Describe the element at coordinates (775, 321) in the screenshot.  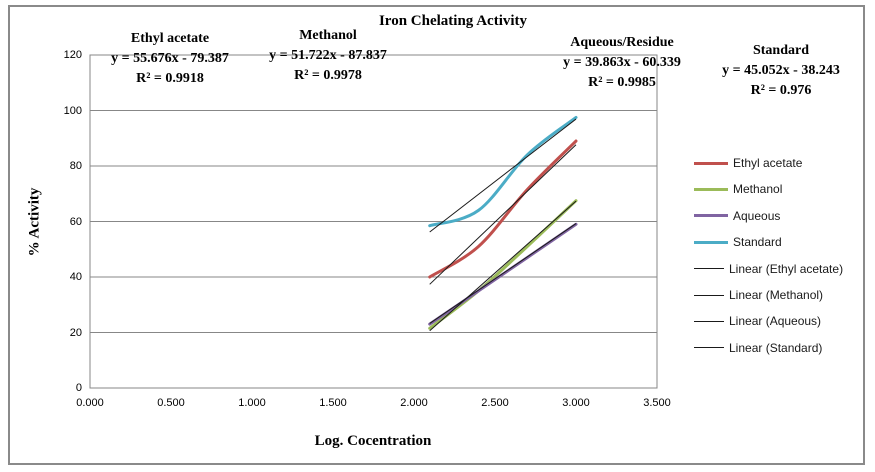
I see `legend-label: Linear (Aqueous)` at that location.